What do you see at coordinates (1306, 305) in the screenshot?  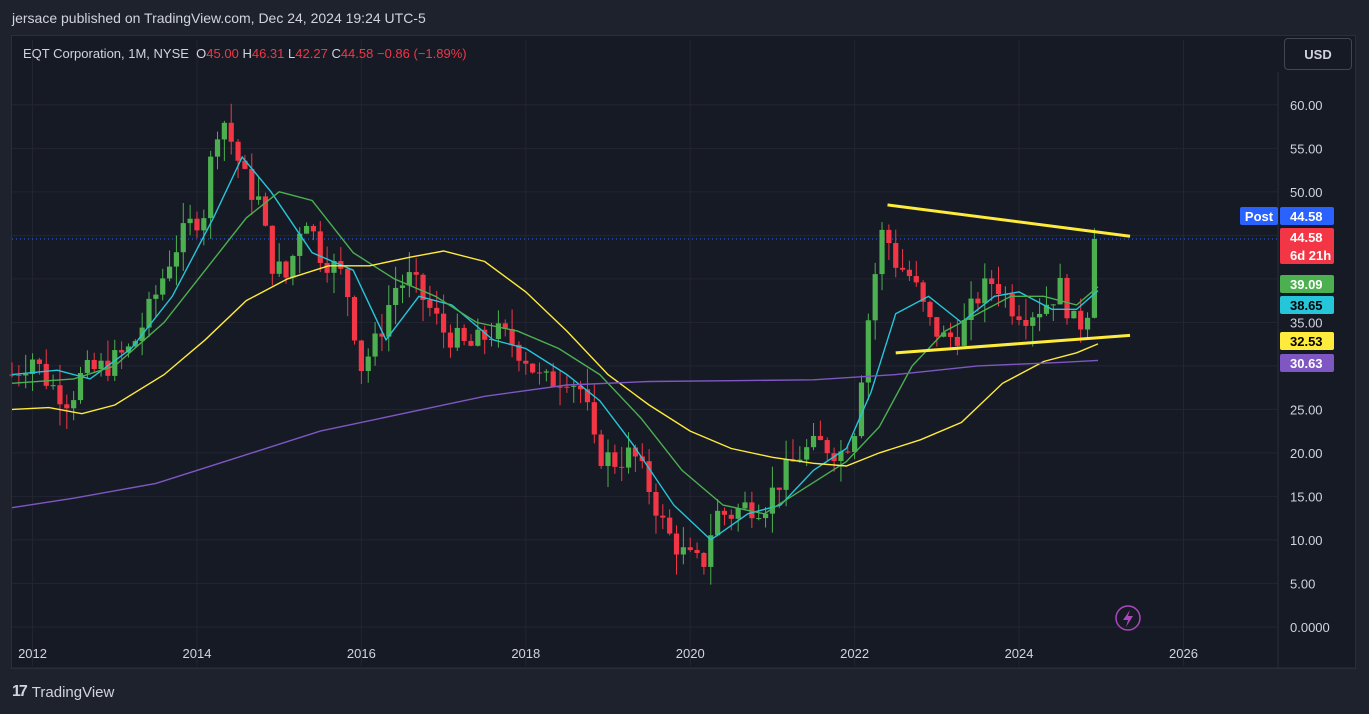 I see `ma-value-label: 38.65` at bounding box center [1306, 305].